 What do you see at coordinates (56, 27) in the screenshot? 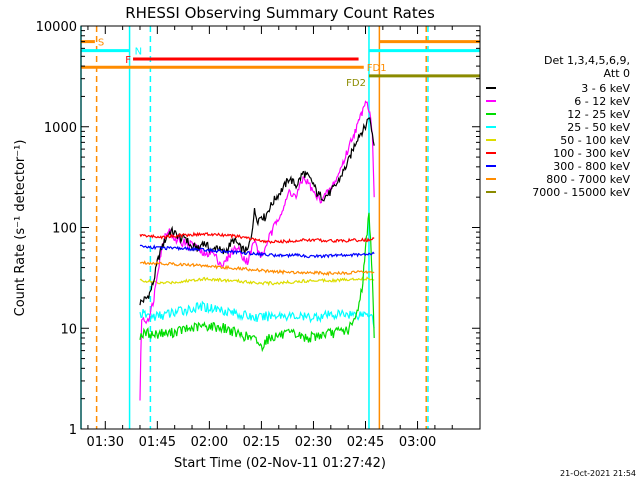
I see `y-tick-label-4: 10000` at bounding box center [56, 27].